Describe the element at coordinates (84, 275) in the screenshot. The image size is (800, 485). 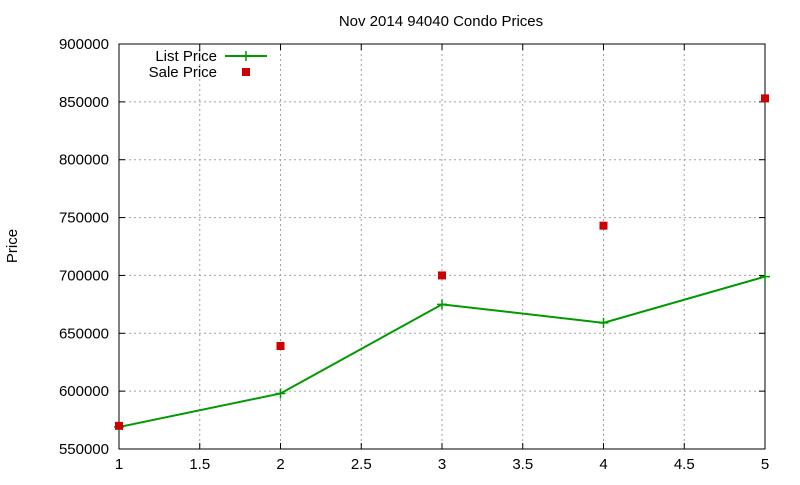
I see `y-tick-label: 700000` at that location.